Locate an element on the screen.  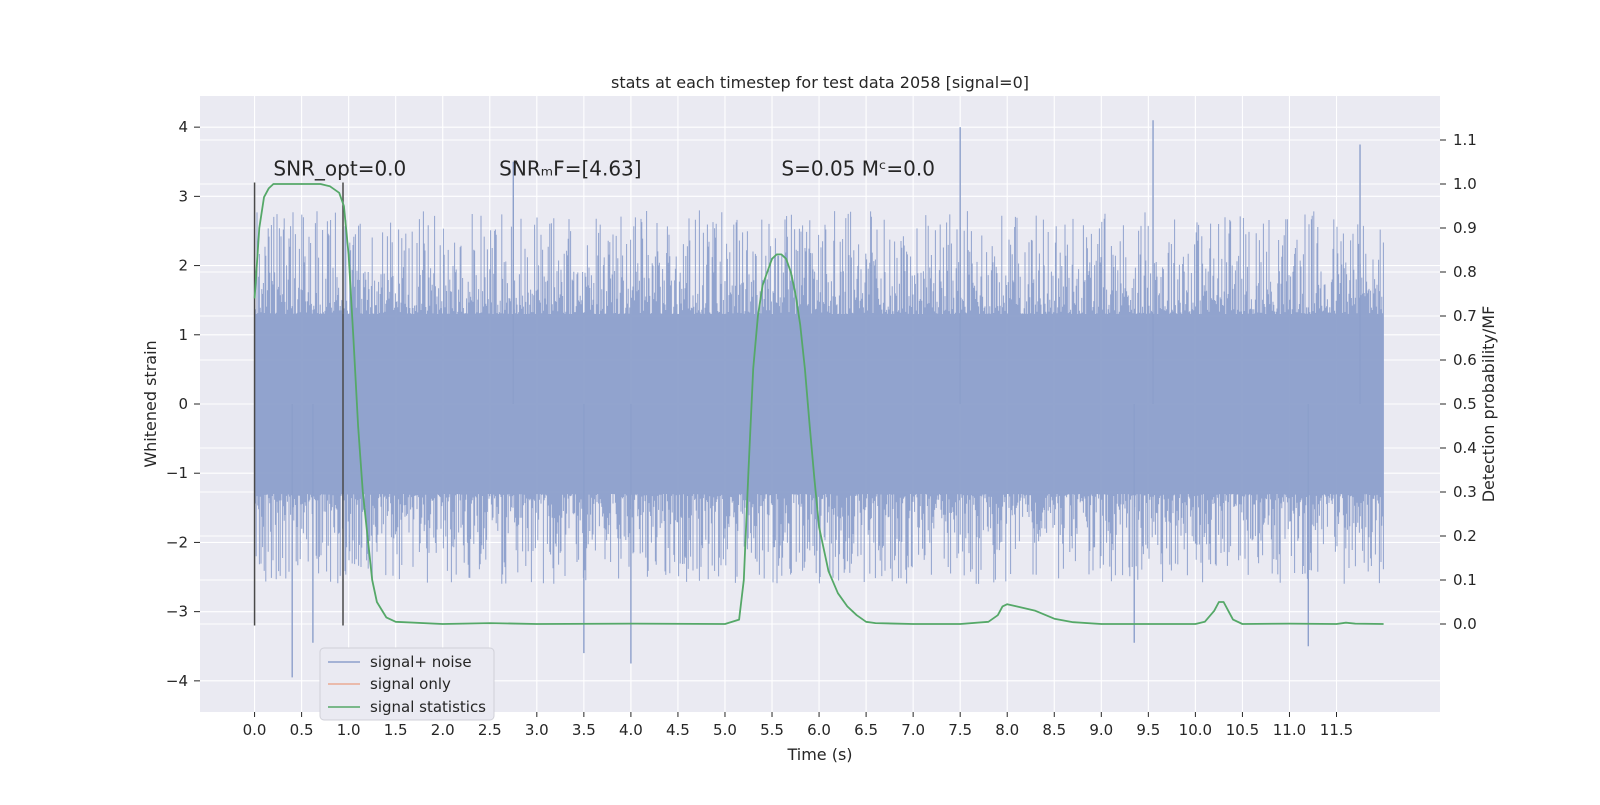
x-tick-label: 6.5 is located at coordinates (866, 730).